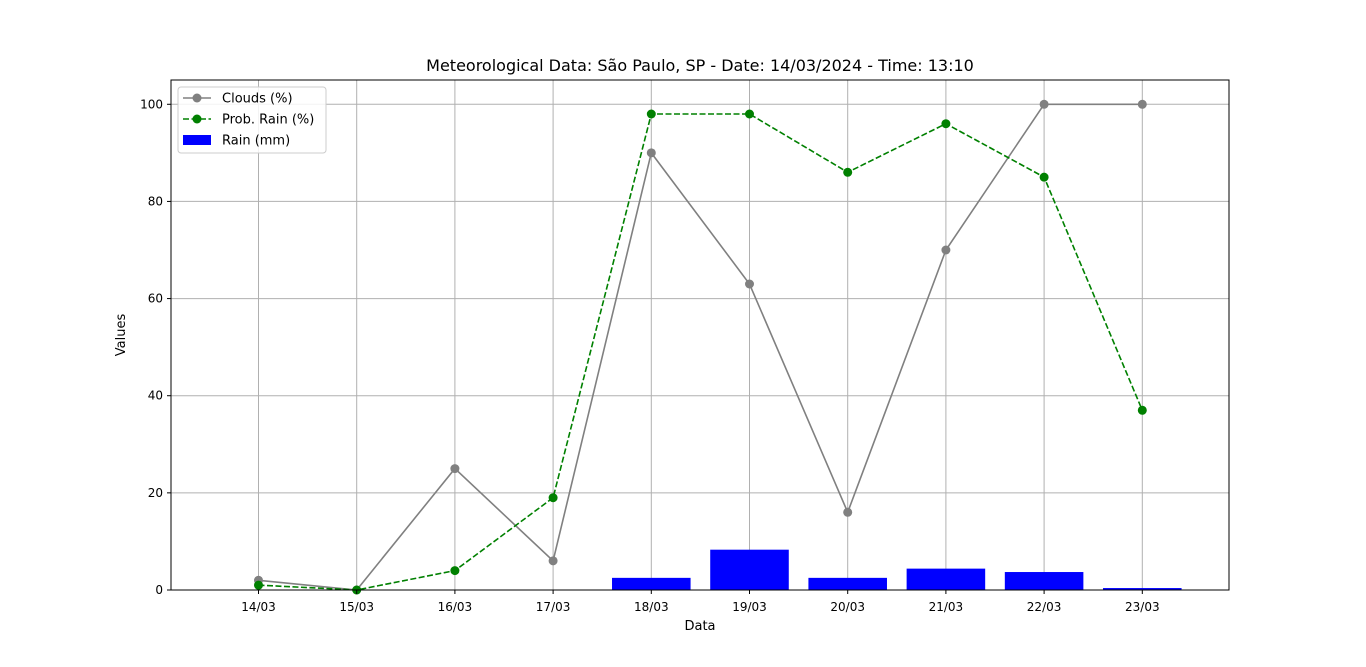 The width and height of the screenshot is (1366, 667). What do you see at coordinates (258, 607) in the screenshot?
I see `x-tick-label: 14/03` at bounding box center [258, 607].